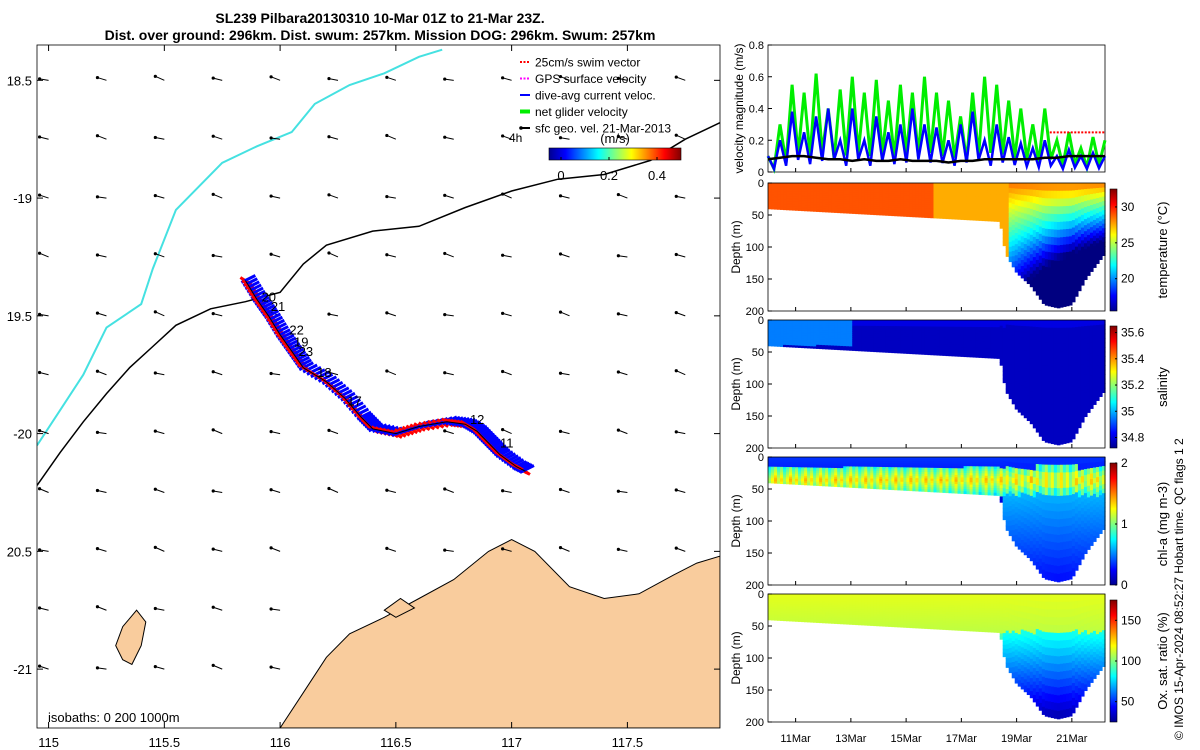 Image resolution: width=1200 pixels, height=750 pixels. I want to click on x-tick-label: 117.5, so click(628, 742).